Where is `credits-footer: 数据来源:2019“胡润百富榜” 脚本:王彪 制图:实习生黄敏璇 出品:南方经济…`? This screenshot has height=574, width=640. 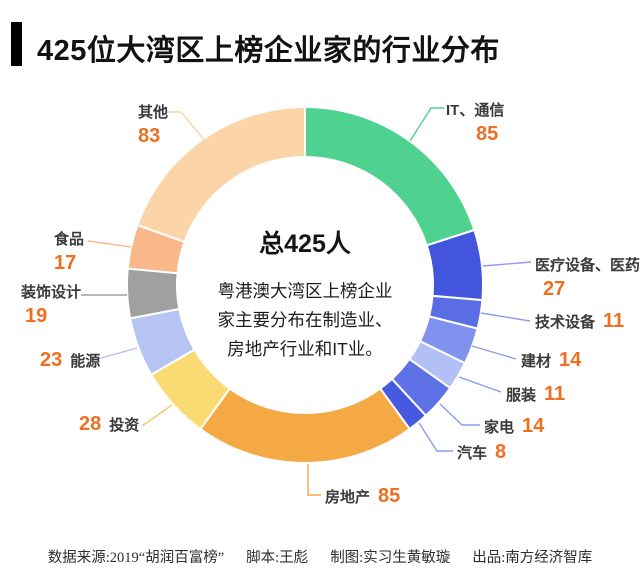
credits-footer: 数据来源:2019“胡润百富榜” 脚本:王彪 制图:实习生黄敏璇 出品:南方经济… is located at coordinates (320, 556).